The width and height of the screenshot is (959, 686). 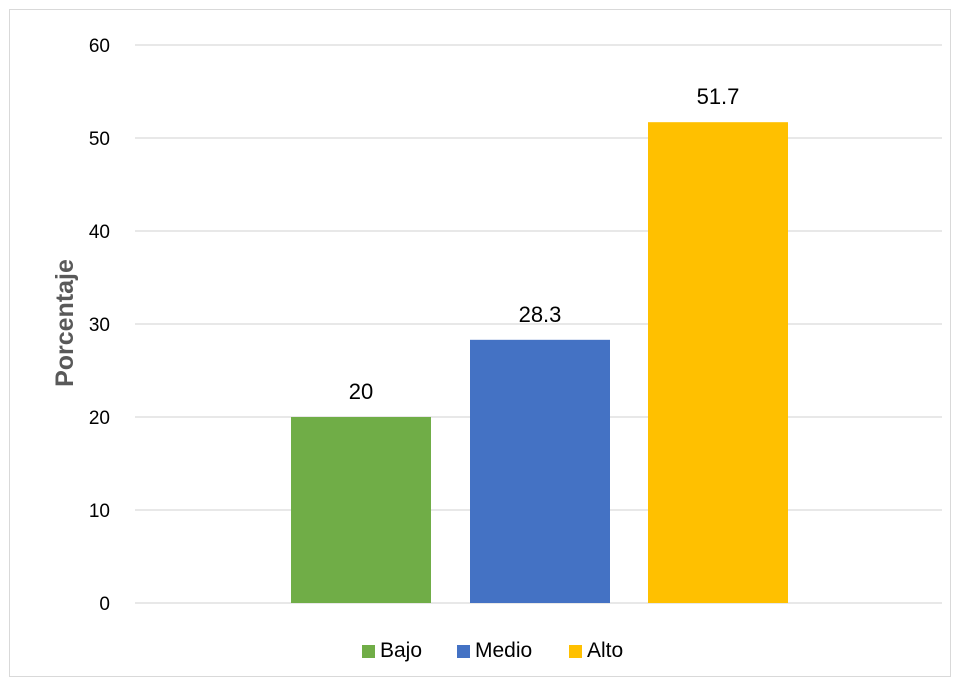 I want to click on y-tick-label: 30, so click(x=99, y=325).